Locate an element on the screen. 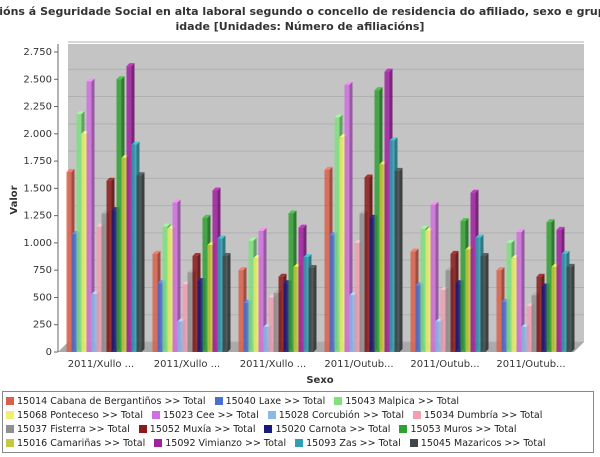  y-tick-label: 1.500 is located at coordinates (37, 188).